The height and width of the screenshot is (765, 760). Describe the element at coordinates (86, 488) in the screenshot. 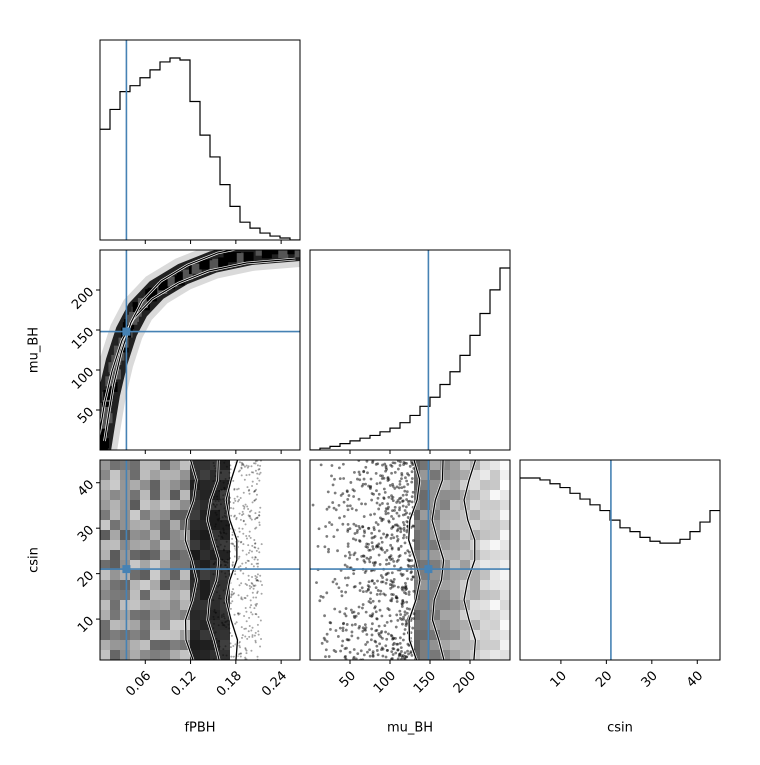

I see `y-tick-label-csin: 40` at that location.